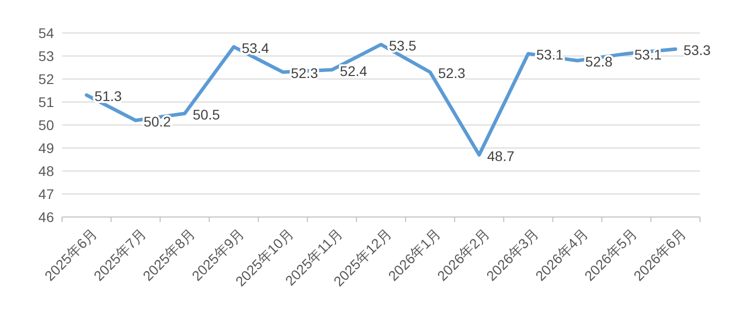 The width and height of the screenshot is (739, 312). Describe the element at coordinates (46, 125) in the screenshot. I see `y-tick-label: 50` at that location.